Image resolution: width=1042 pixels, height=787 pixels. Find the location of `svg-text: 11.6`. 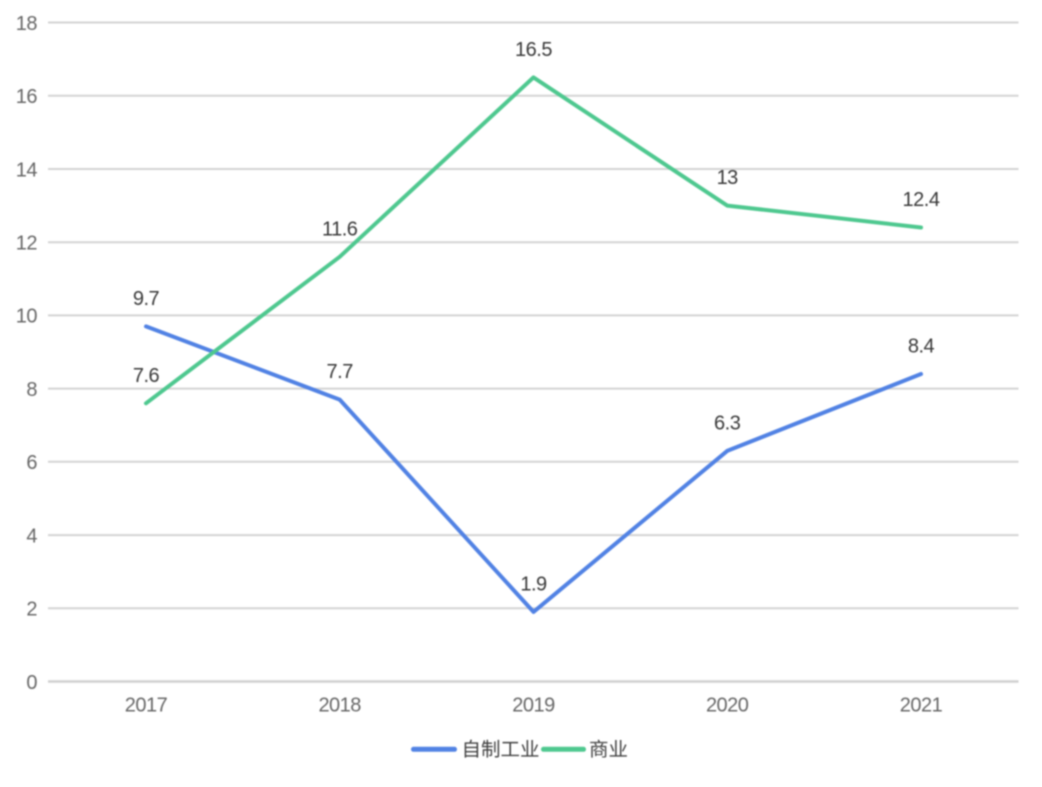

svg-text: 11.6 is located at coordinates (340, 229).